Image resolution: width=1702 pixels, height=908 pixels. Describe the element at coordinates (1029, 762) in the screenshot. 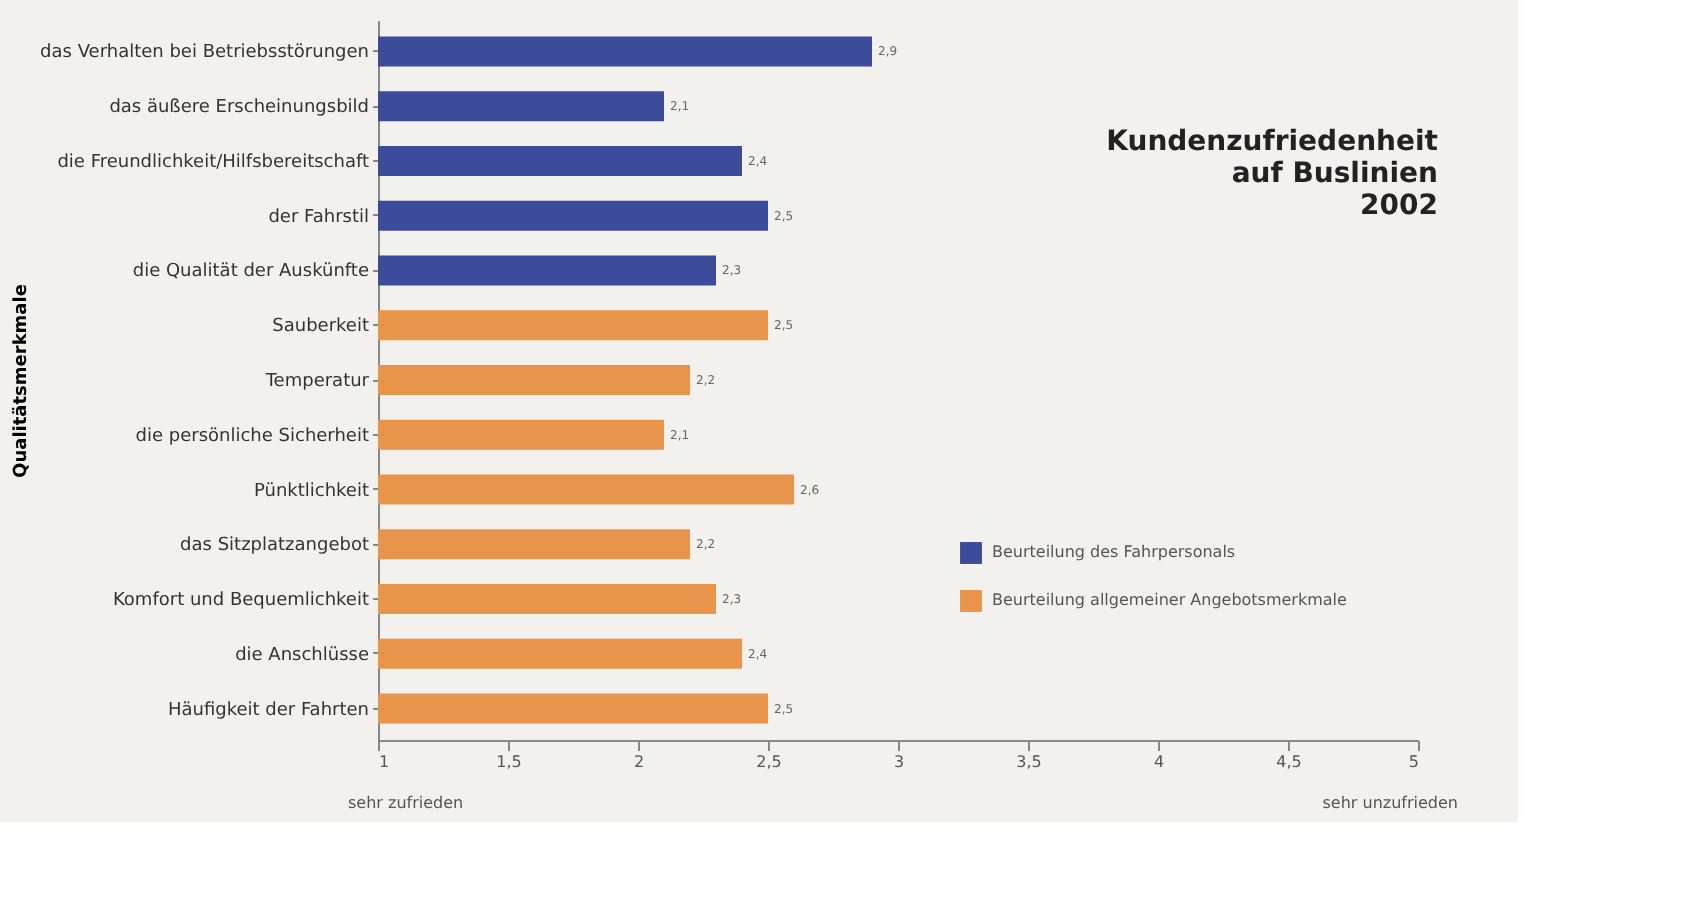

I see `x-tick-label: 3,5` at that location.